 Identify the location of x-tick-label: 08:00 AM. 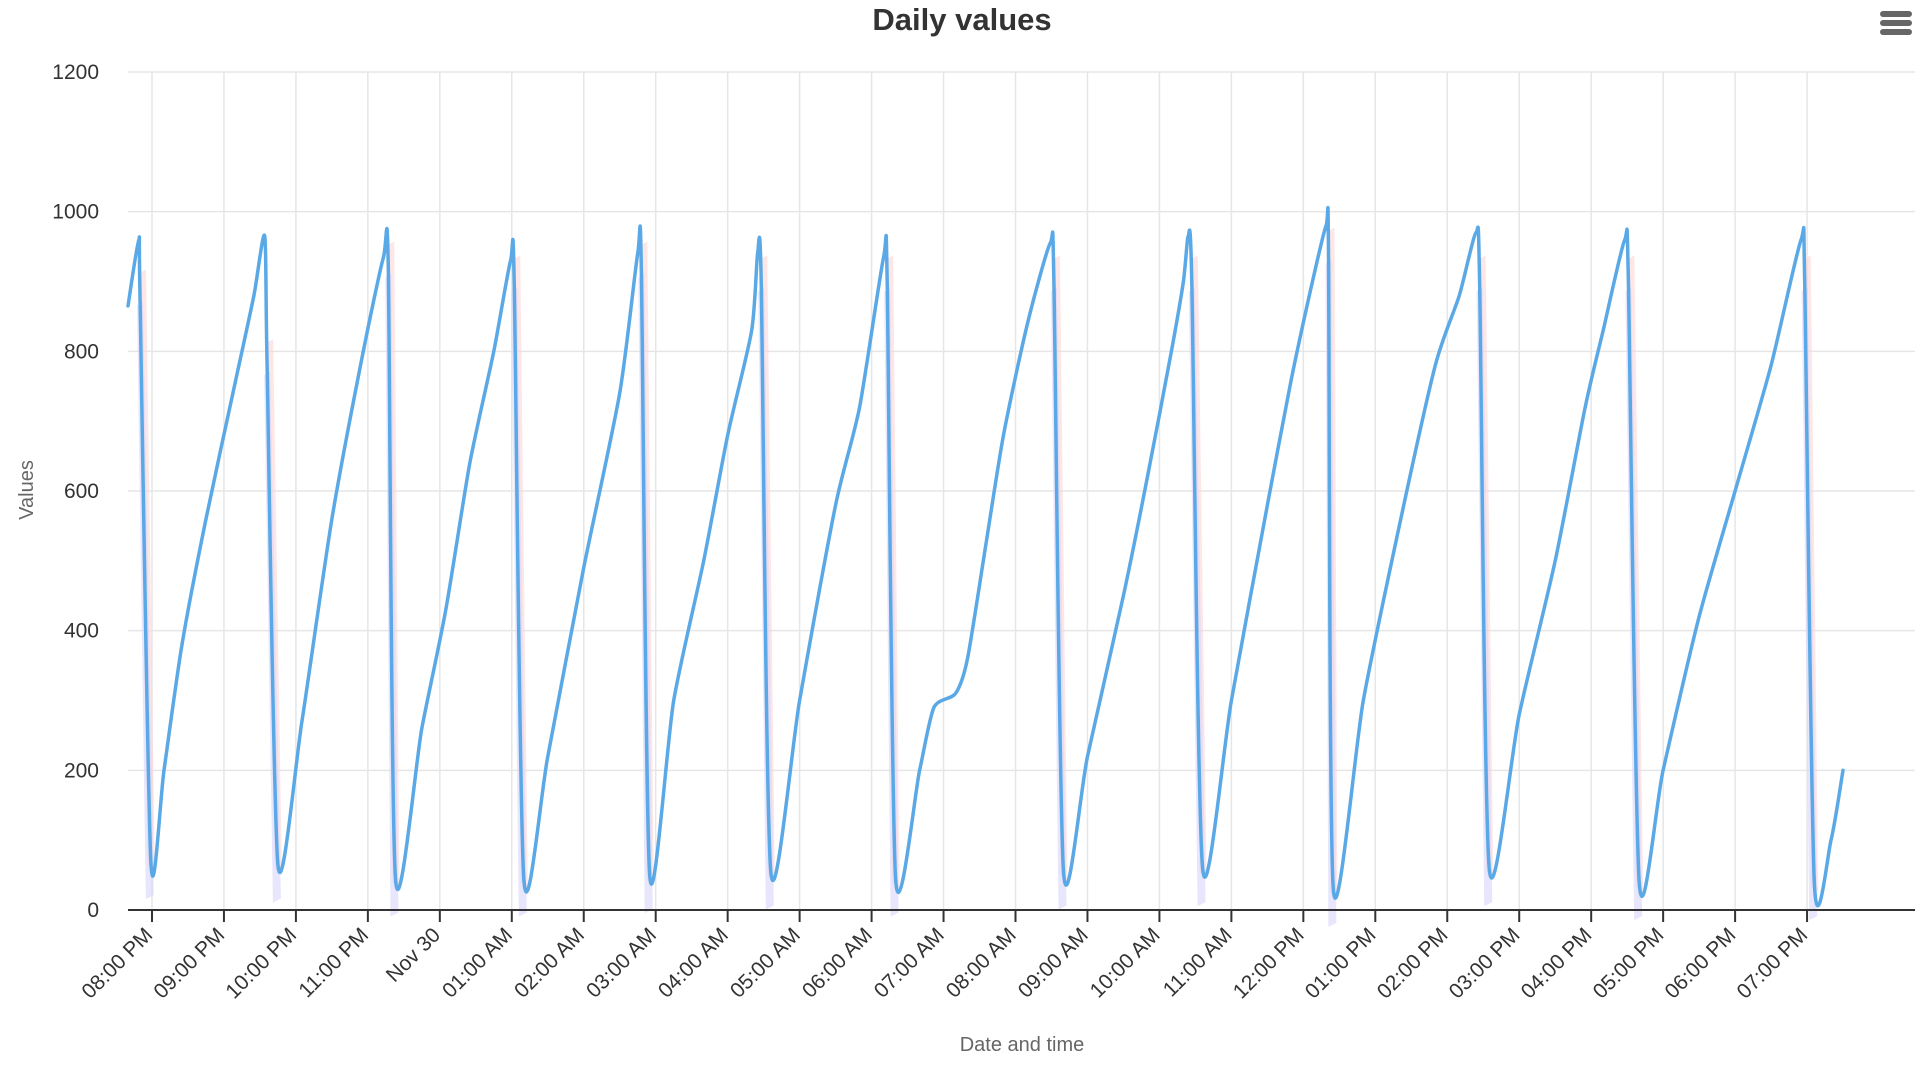
(981, 963).